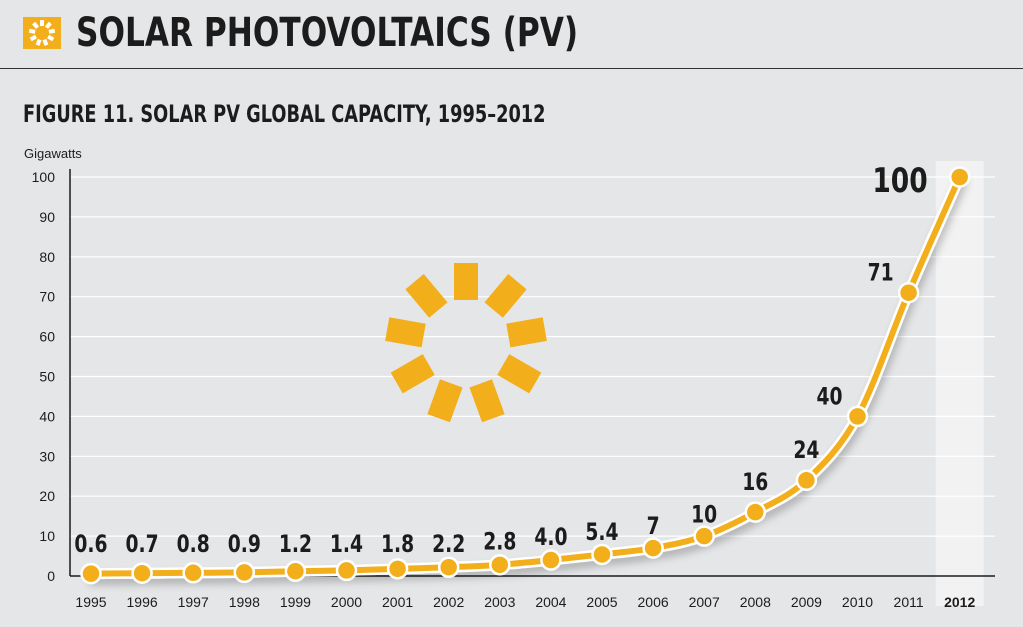 This screenshot has width=1023, height=627. Describe the element at coordinates (90, 602) in the screenshot. I see `x-tick-label: 1995` at that location.